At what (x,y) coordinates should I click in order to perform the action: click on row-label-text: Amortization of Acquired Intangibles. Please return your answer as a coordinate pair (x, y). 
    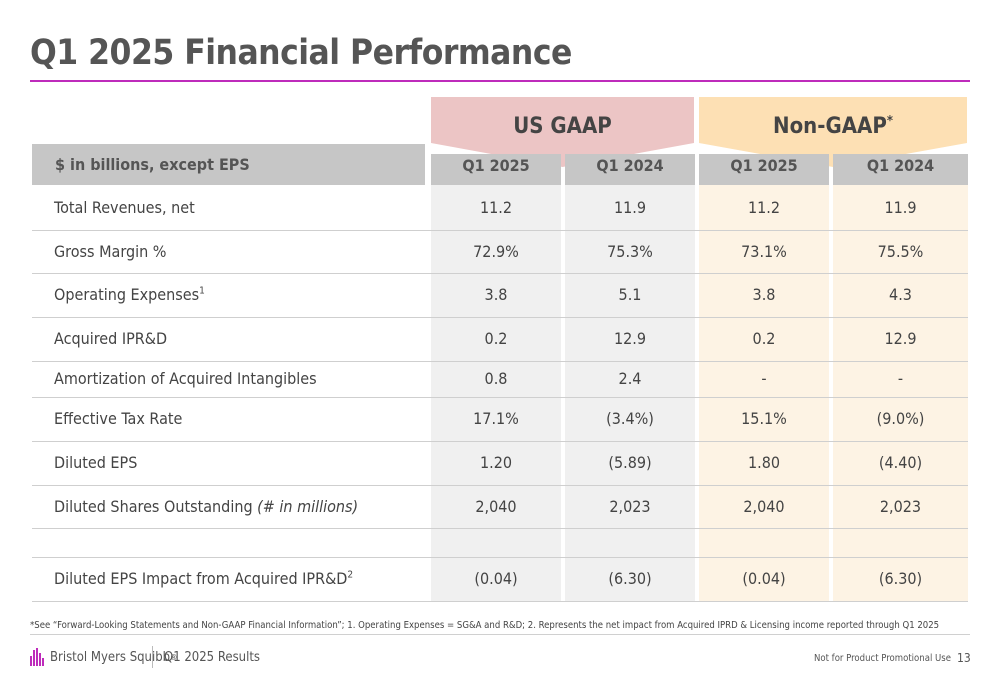
    Looking at the image, I should click on (185, 378).